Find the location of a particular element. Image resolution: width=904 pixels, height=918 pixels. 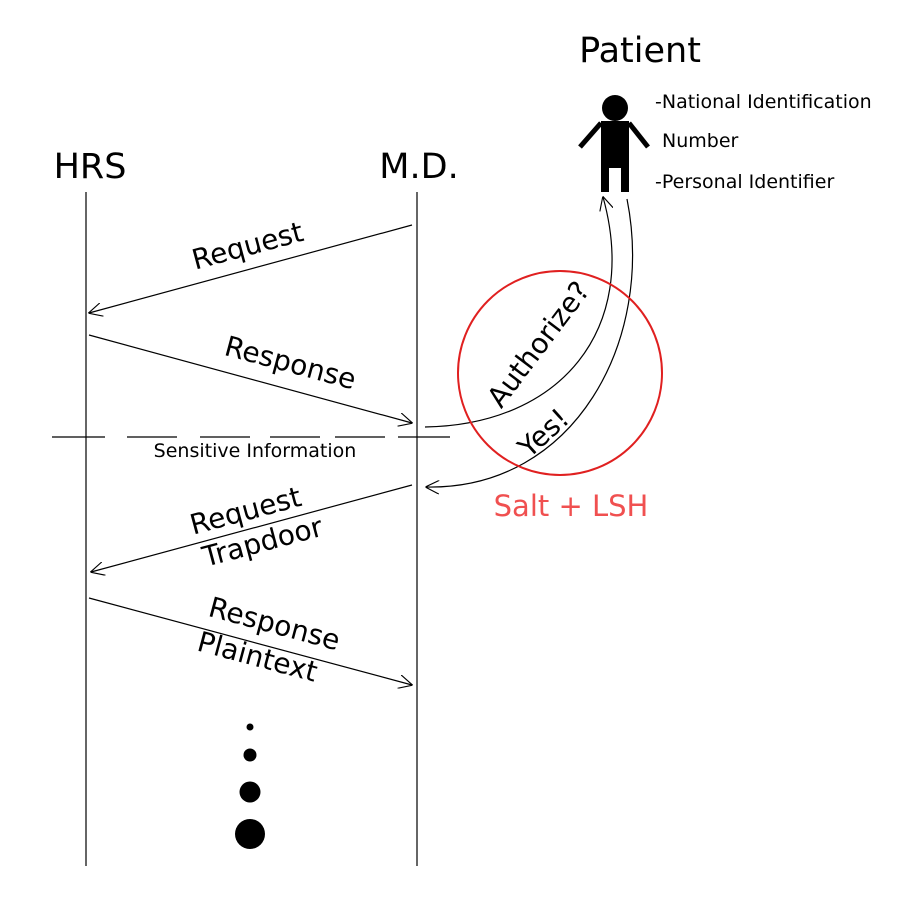

authorize-arrow is located at coordinates (518, 312).